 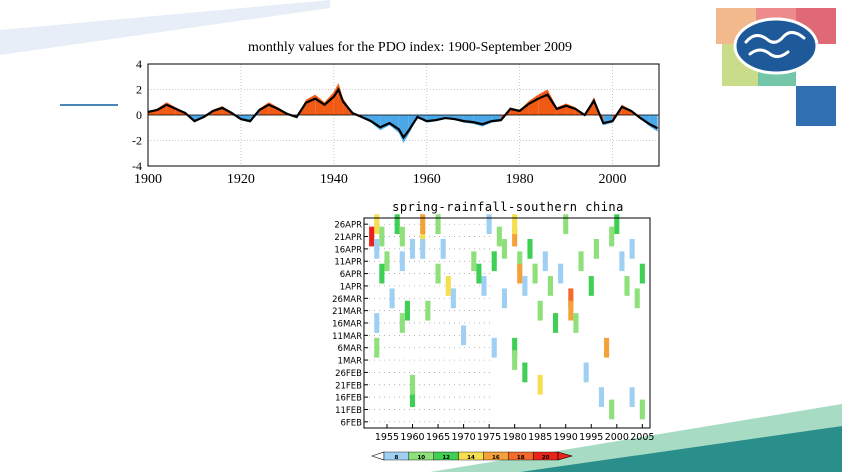 I want to click on pdo-plot-frame, so click(x=403, y=115).